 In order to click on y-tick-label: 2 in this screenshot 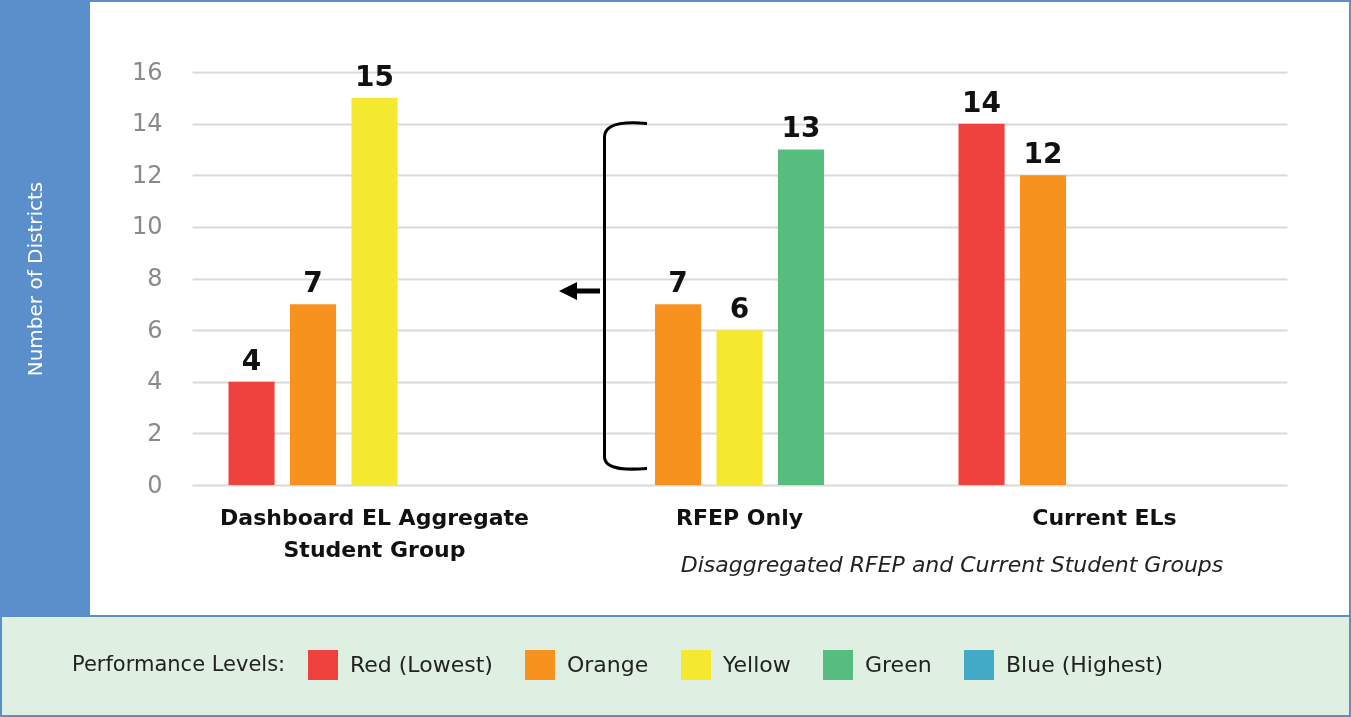, I will do `click(155, 432)`.